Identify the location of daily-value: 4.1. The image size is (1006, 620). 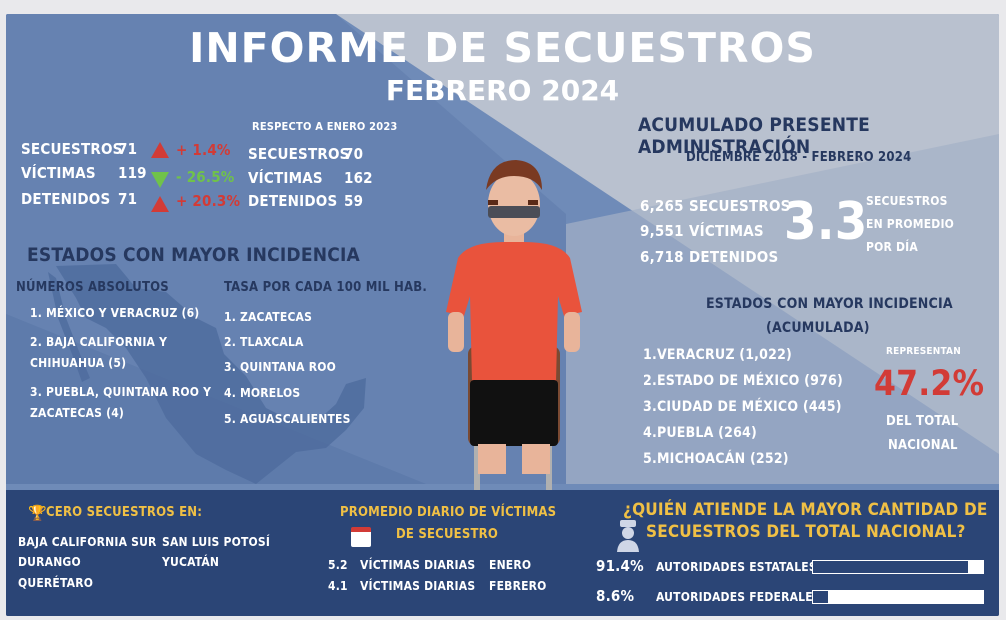
(338, 586).